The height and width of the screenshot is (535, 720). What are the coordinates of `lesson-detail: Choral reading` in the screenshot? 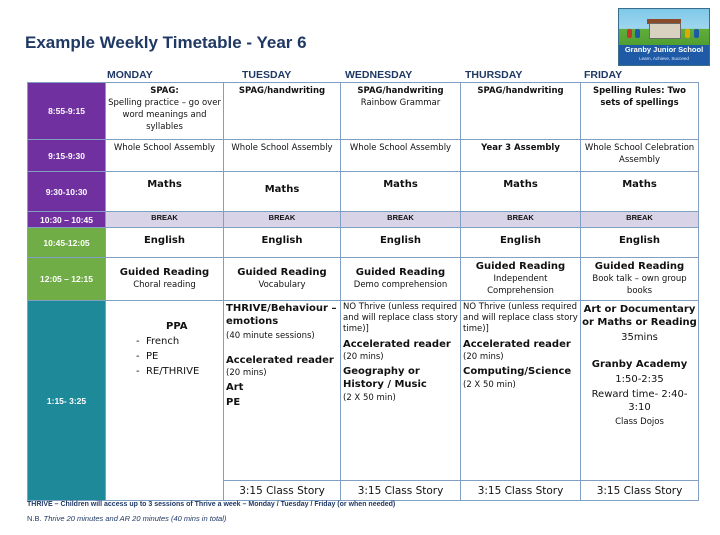 It's located at (164, 285).